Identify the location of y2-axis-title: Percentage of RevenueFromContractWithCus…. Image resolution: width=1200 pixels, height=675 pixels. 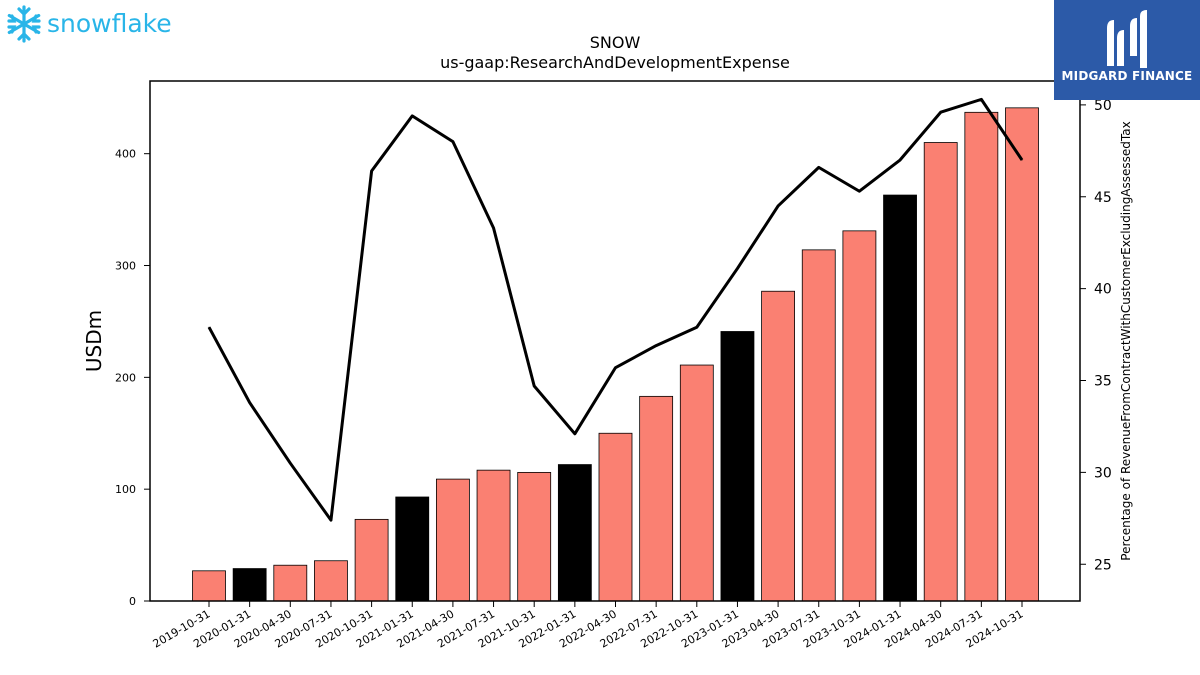
(1126, 340).